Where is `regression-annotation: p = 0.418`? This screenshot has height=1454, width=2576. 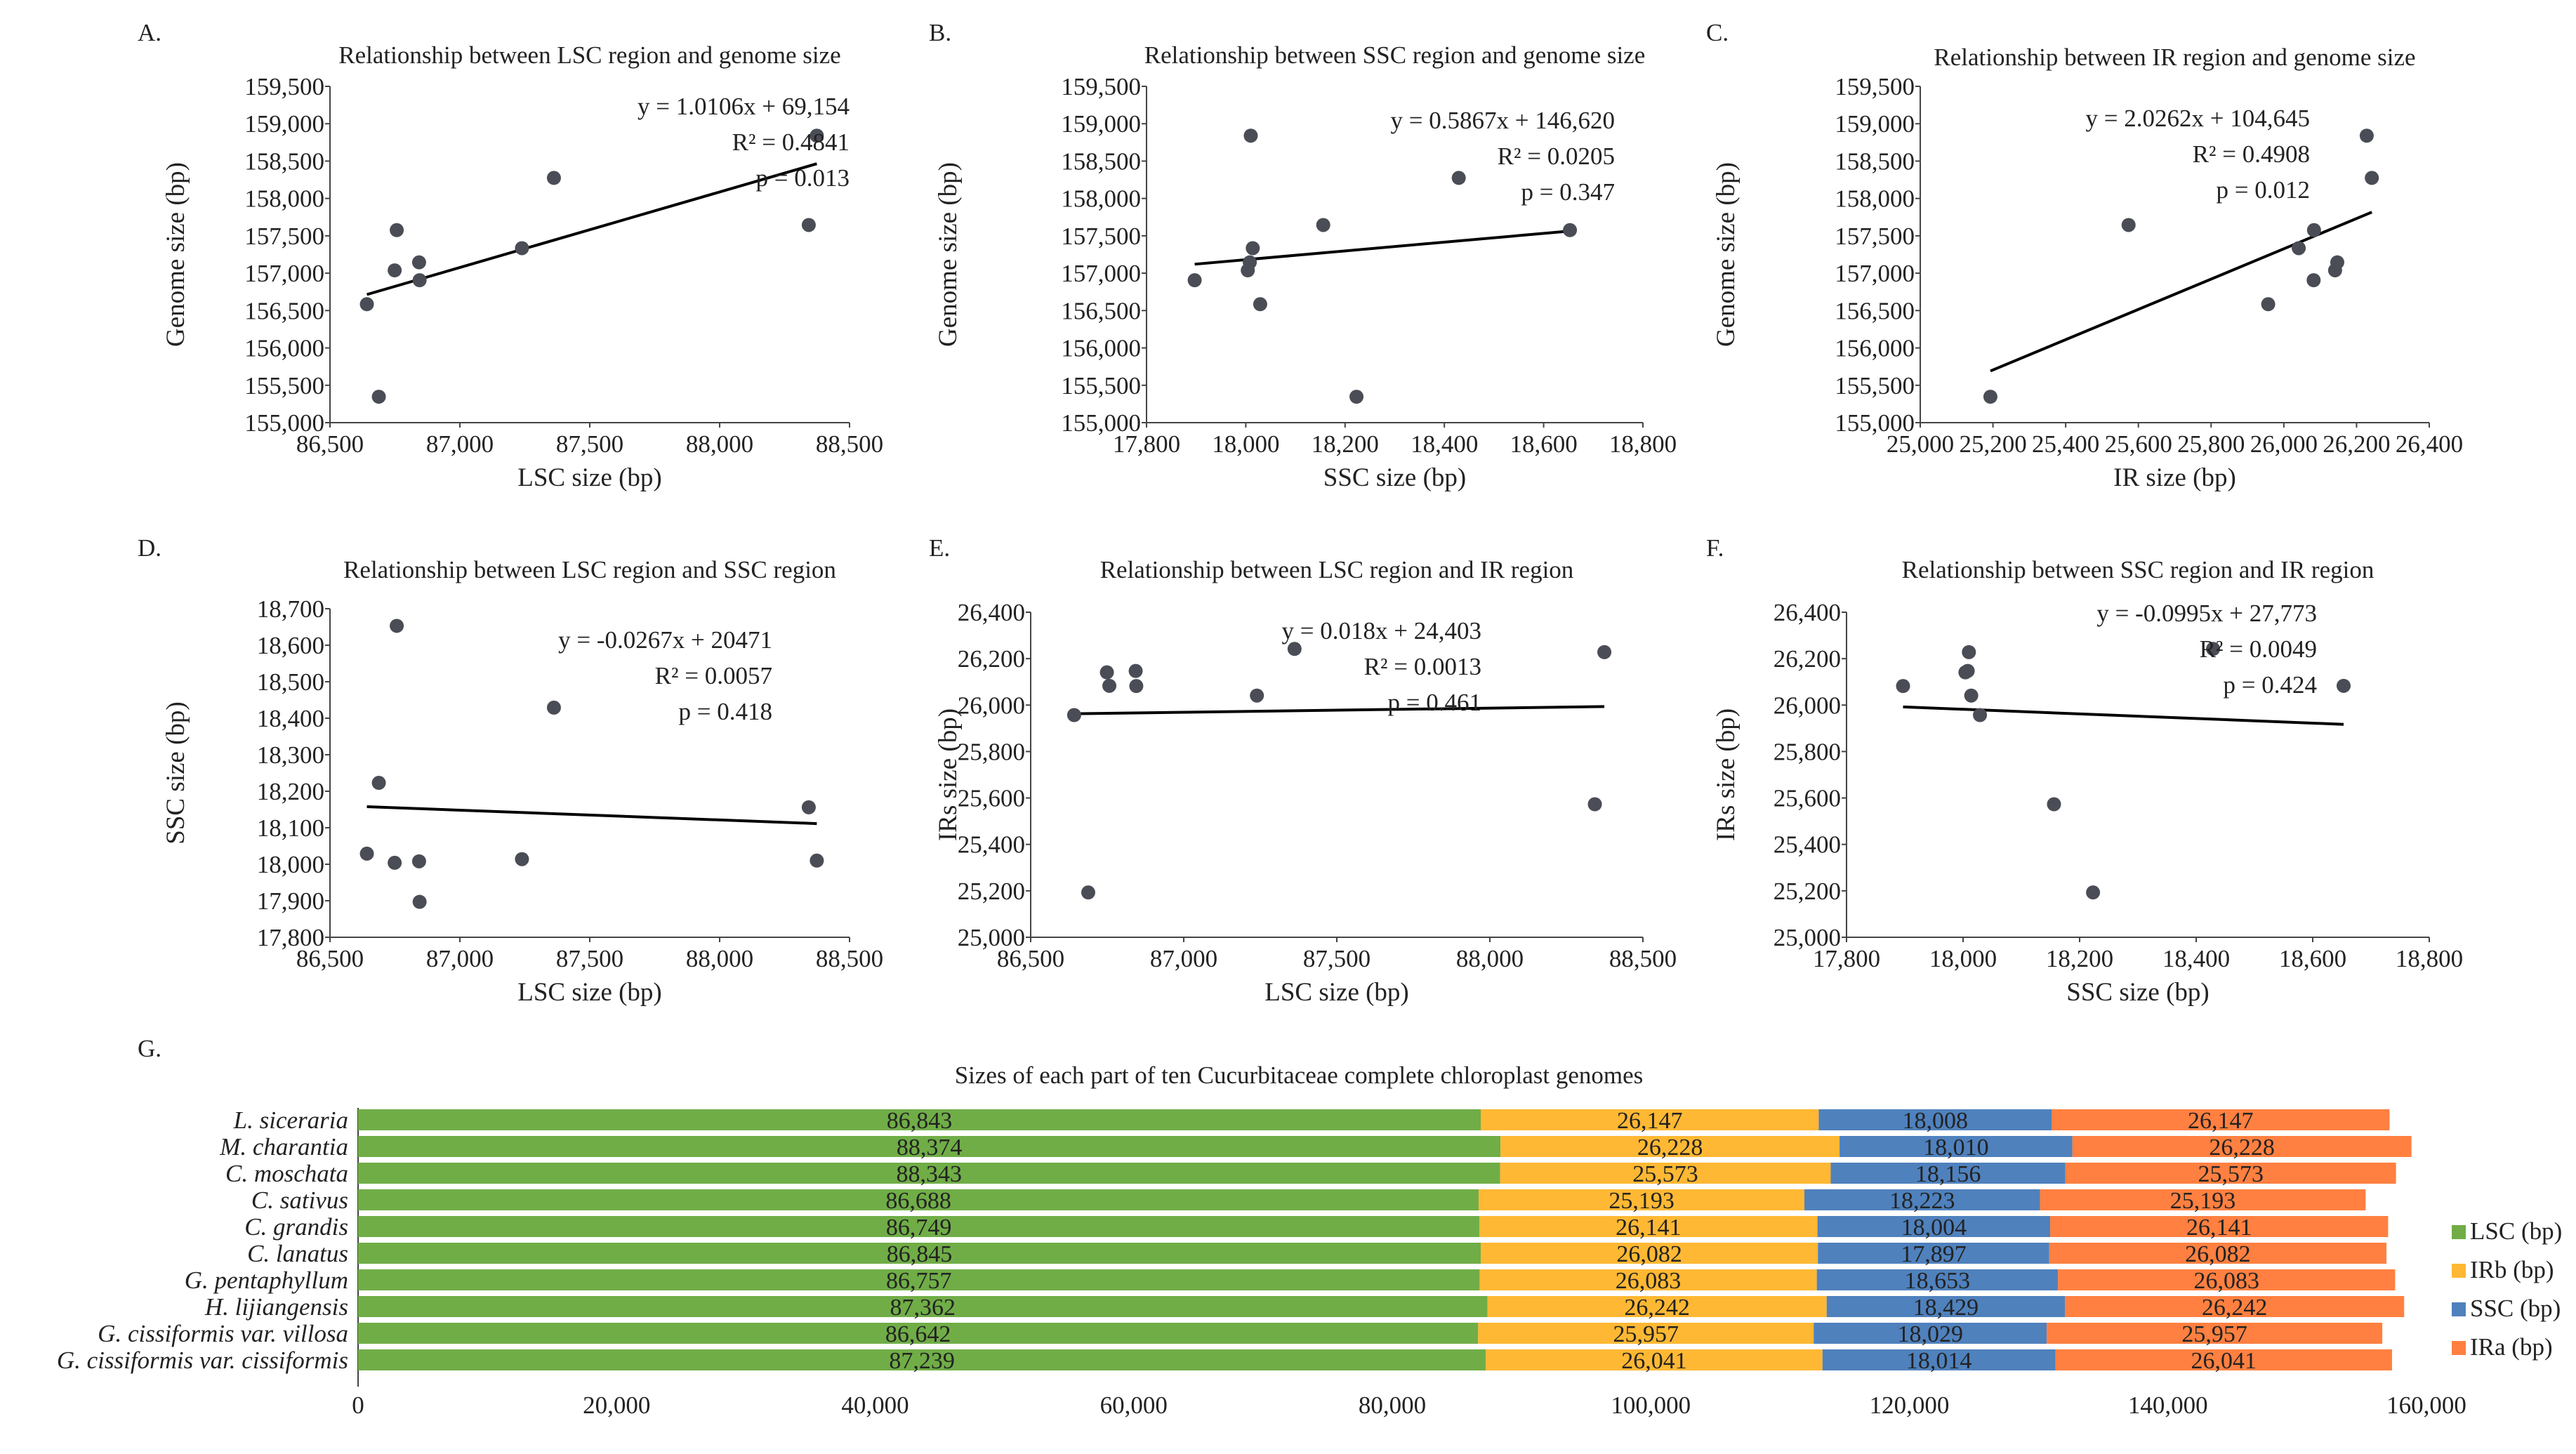 regression-annotation: p = 0.418 is located at coordinates (726, 711).